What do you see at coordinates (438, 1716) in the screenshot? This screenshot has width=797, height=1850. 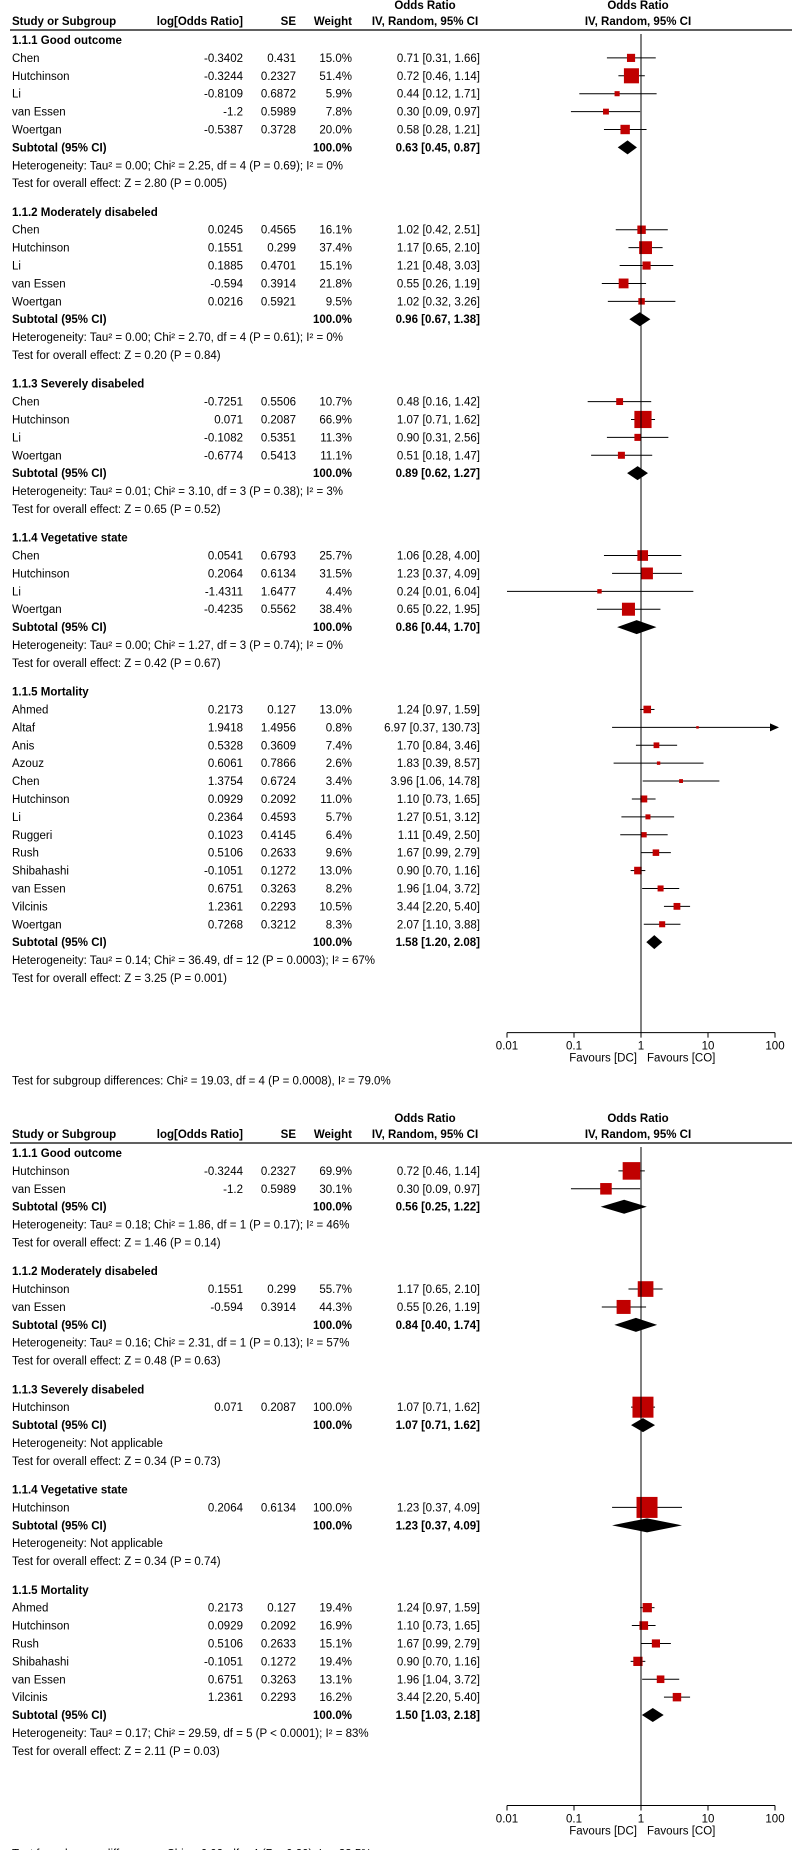 I see `subtotal-ci: 1.50 [1.03, 2.18]` at bounding box center [438, 1716].